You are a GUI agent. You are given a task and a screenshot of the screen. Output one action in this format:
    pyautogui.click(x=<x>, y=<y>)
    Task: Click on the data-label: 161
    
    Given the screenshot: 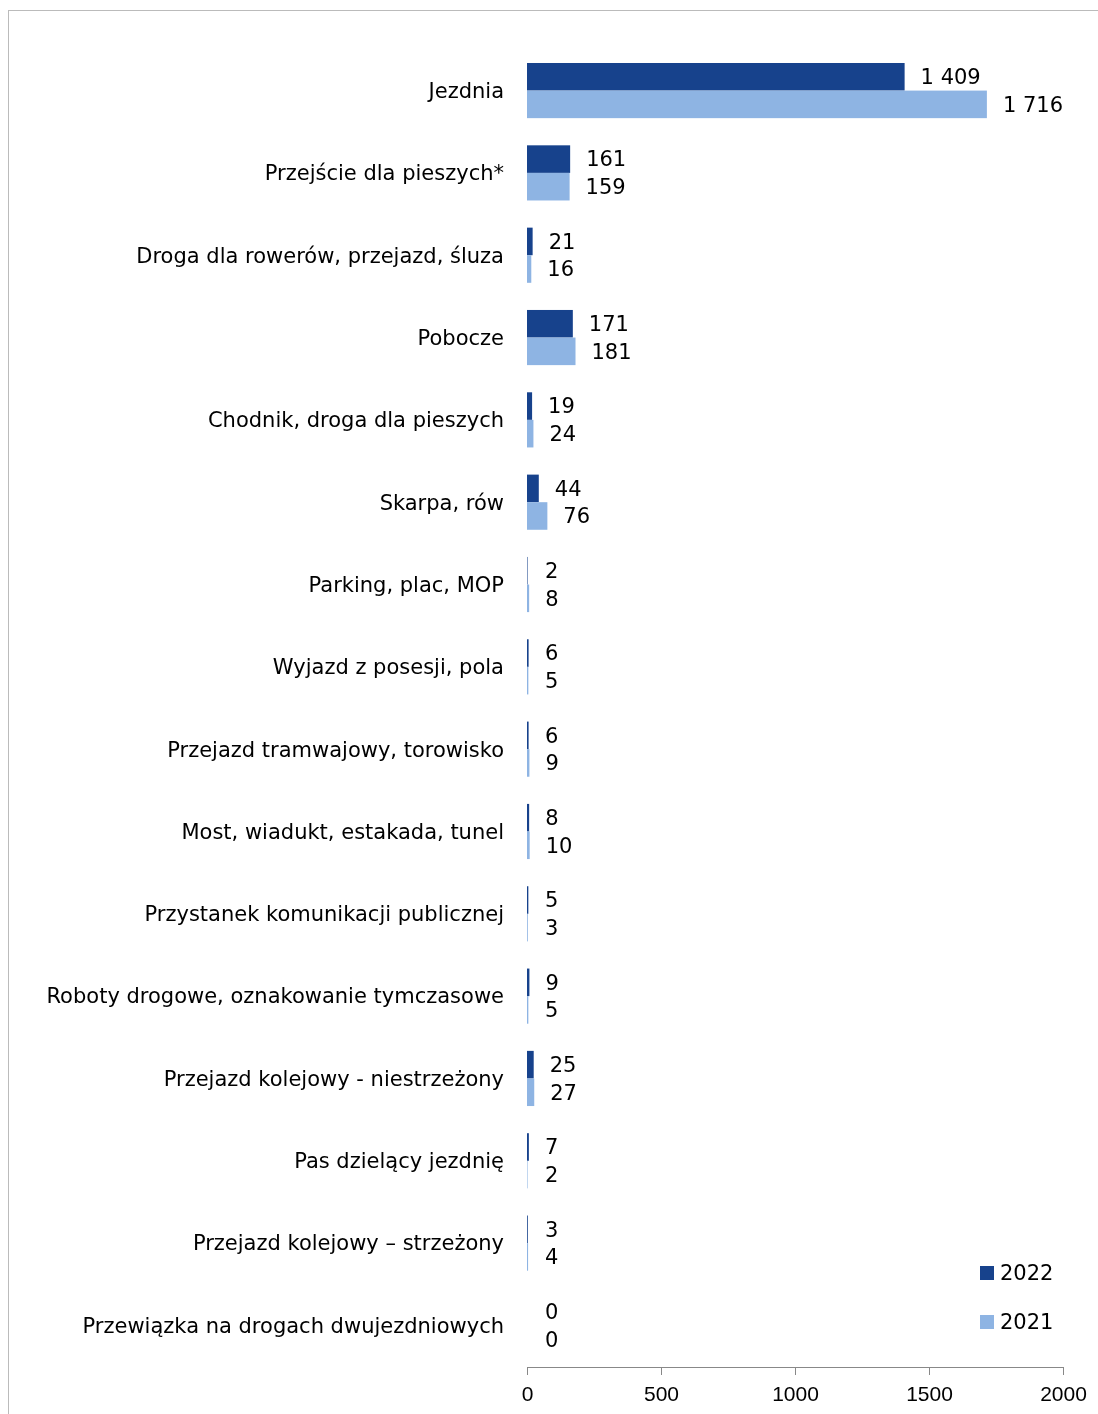 What is the action you would take?
    pyautogui.click(x=606, y=159)
    